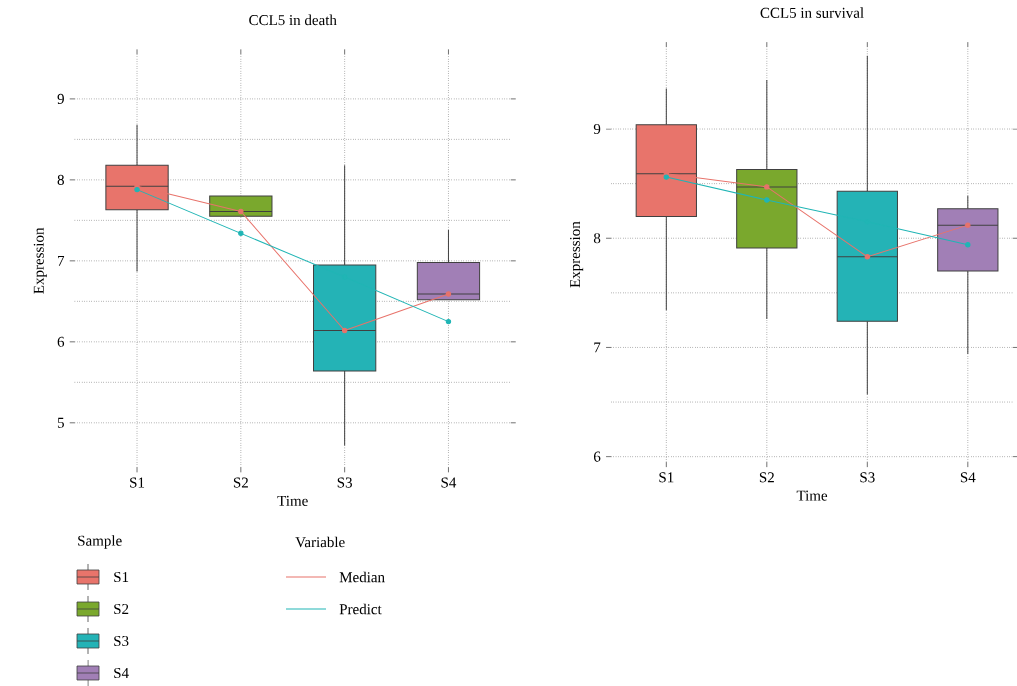 This screenshot has width=1017, height=686. What do you see at coordinates (100, 542) in the screenshot?
I see `legend-title: Sample` at bounding box center [100, 542].